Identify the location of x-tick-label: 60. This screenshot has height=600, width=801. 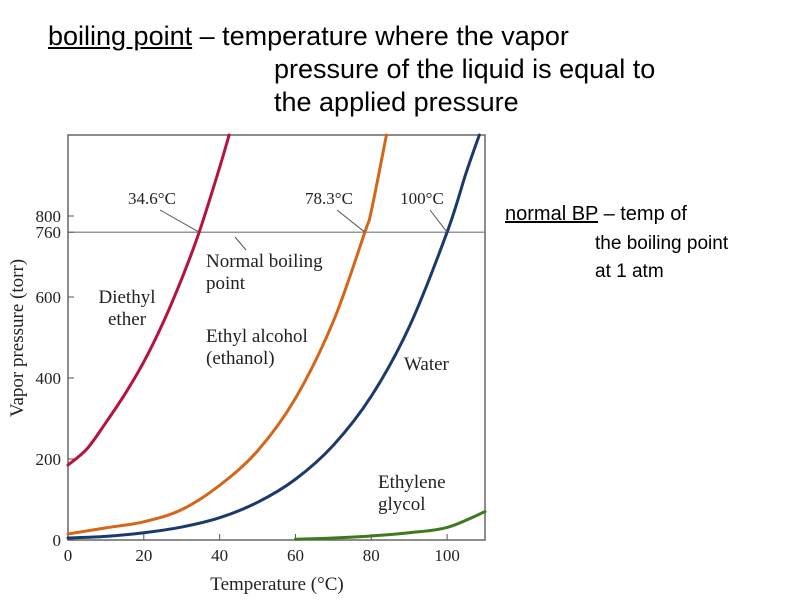
(295, 555).